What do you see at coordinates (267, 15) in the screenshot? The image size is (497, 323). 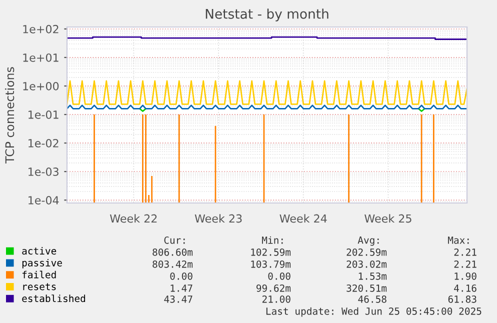 I see `chart-title: Netstat - by month` at bounding box center [267, 15].